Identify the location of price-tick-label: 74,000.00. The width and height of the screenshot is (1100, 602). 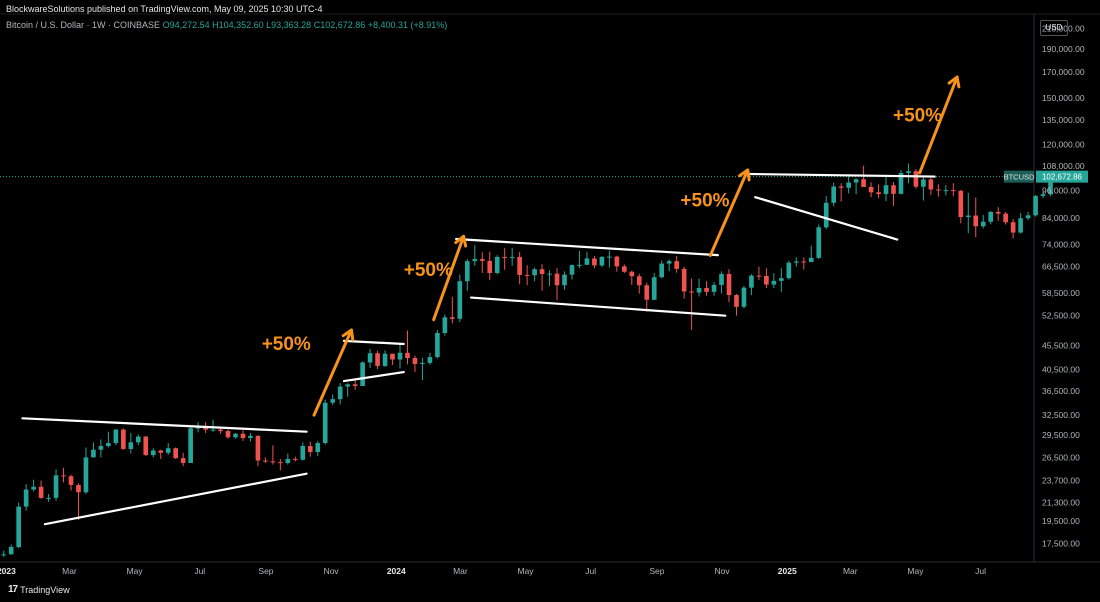
(1061, 245).